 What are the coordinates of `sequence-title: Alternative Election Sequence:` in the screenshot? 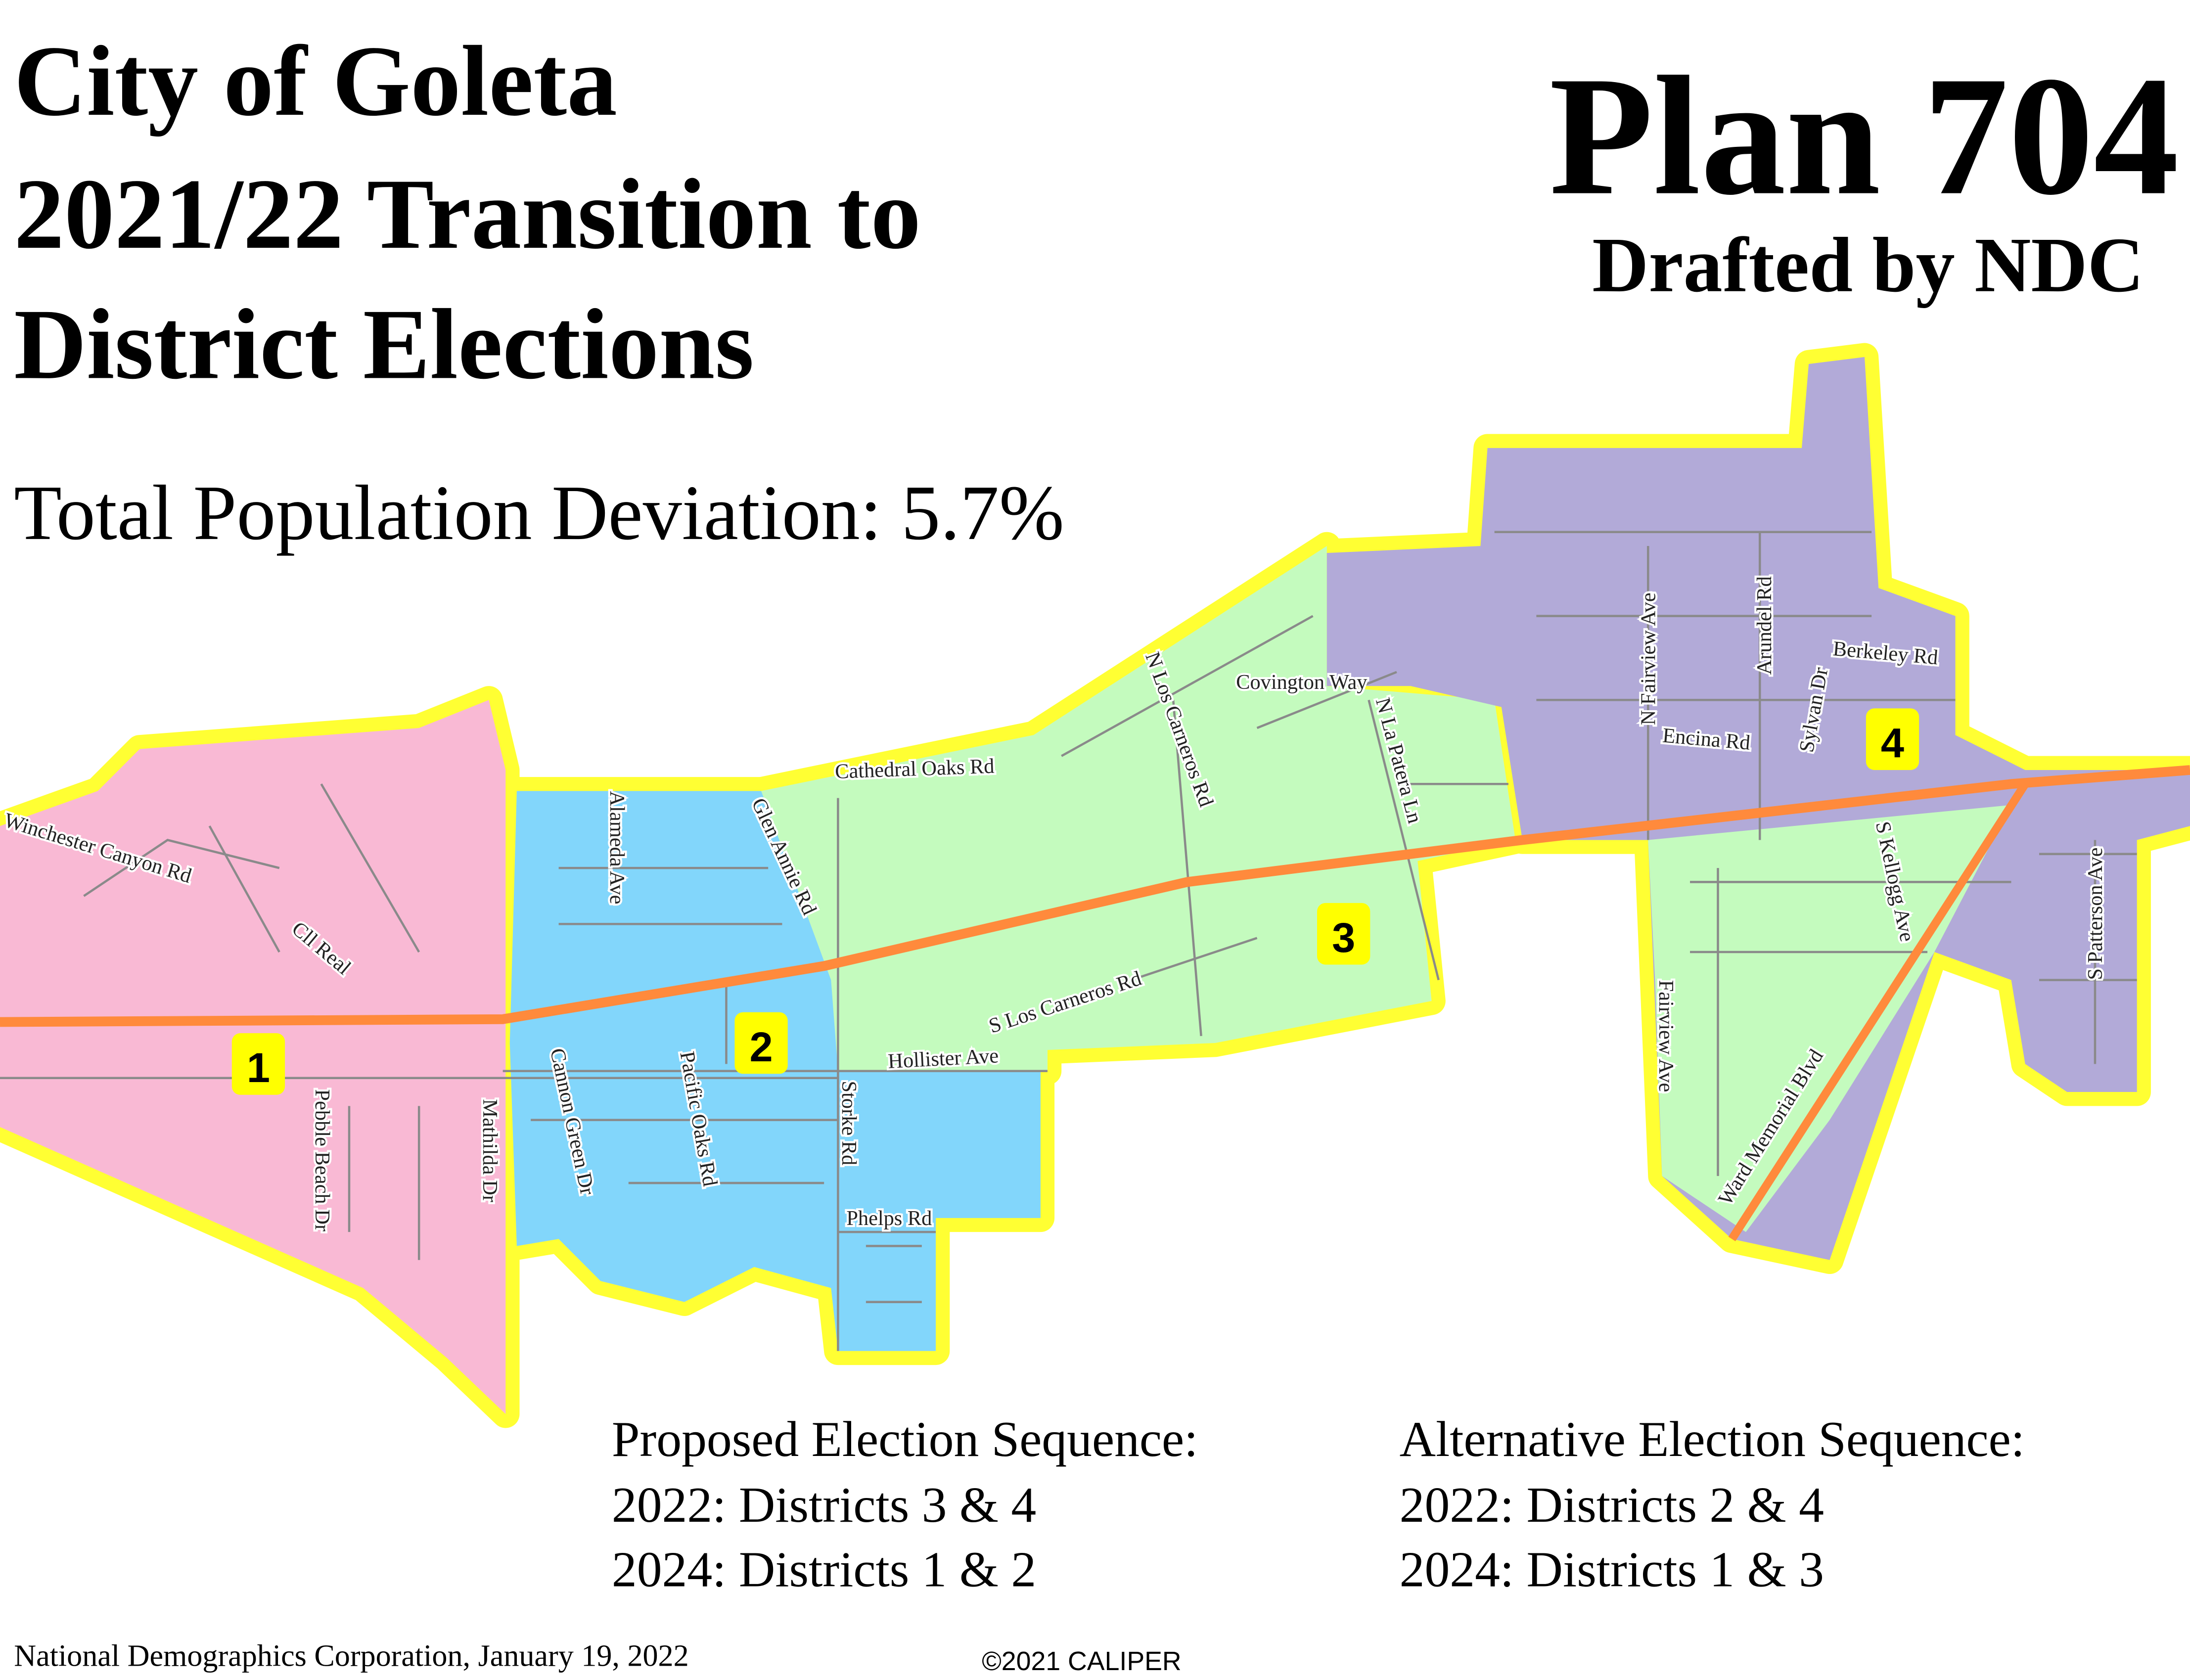 It's located at (1712, 1439).